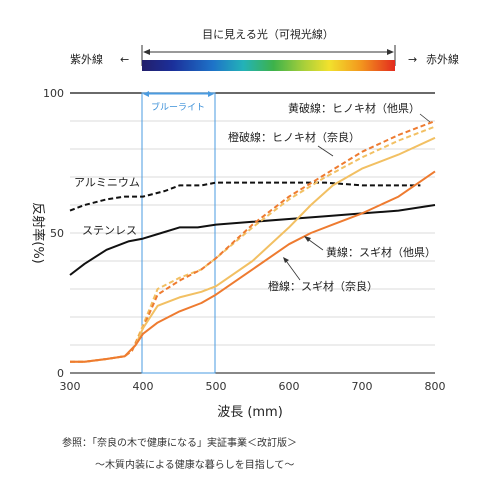  Describe the element at coordinates (178, 107) in the screenshot. I see `blue-light-label: ブルーライト` at that location.